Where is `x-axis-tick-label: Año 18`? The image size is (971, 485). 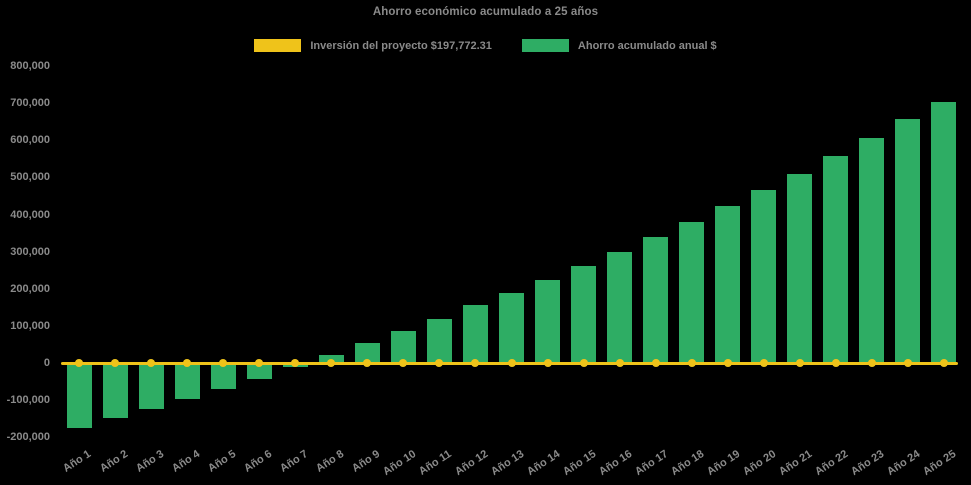
x-axis-tick-label: Año 18 is located at coordinates (687, 463).